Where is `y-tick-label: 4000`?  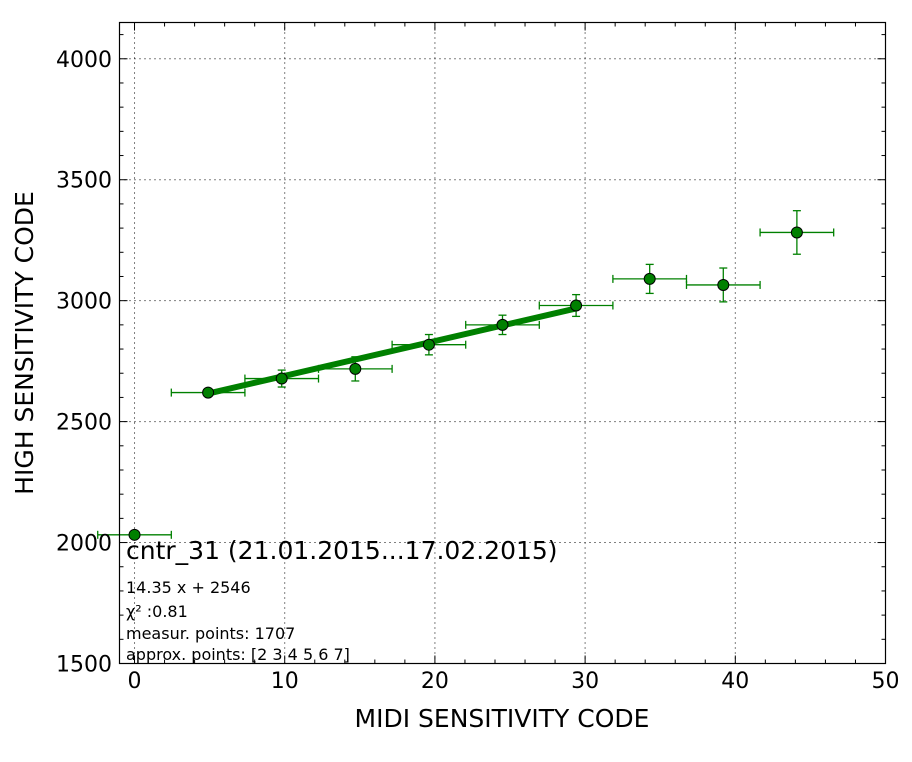 y-tick-label: 4000 is located at coordinates (84, 60).